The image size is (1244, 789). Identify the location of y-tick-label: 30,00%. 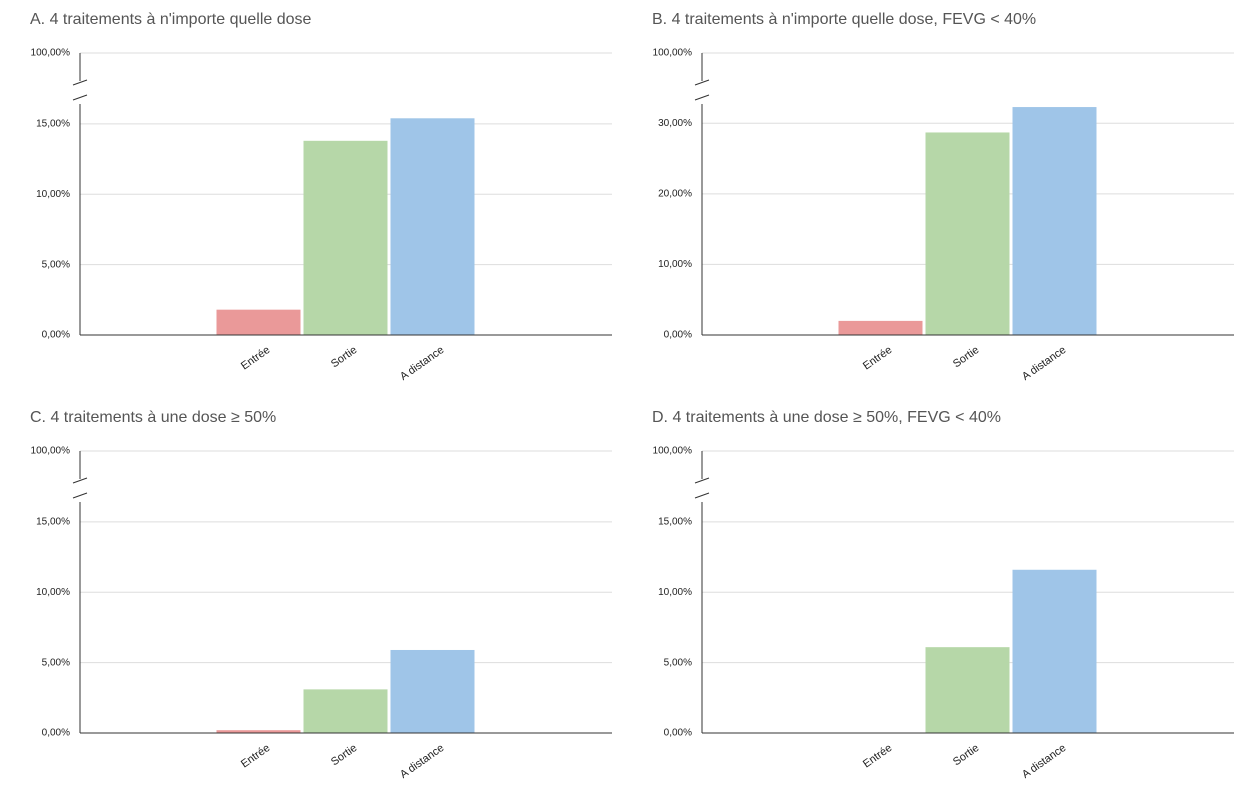
(675, 123).